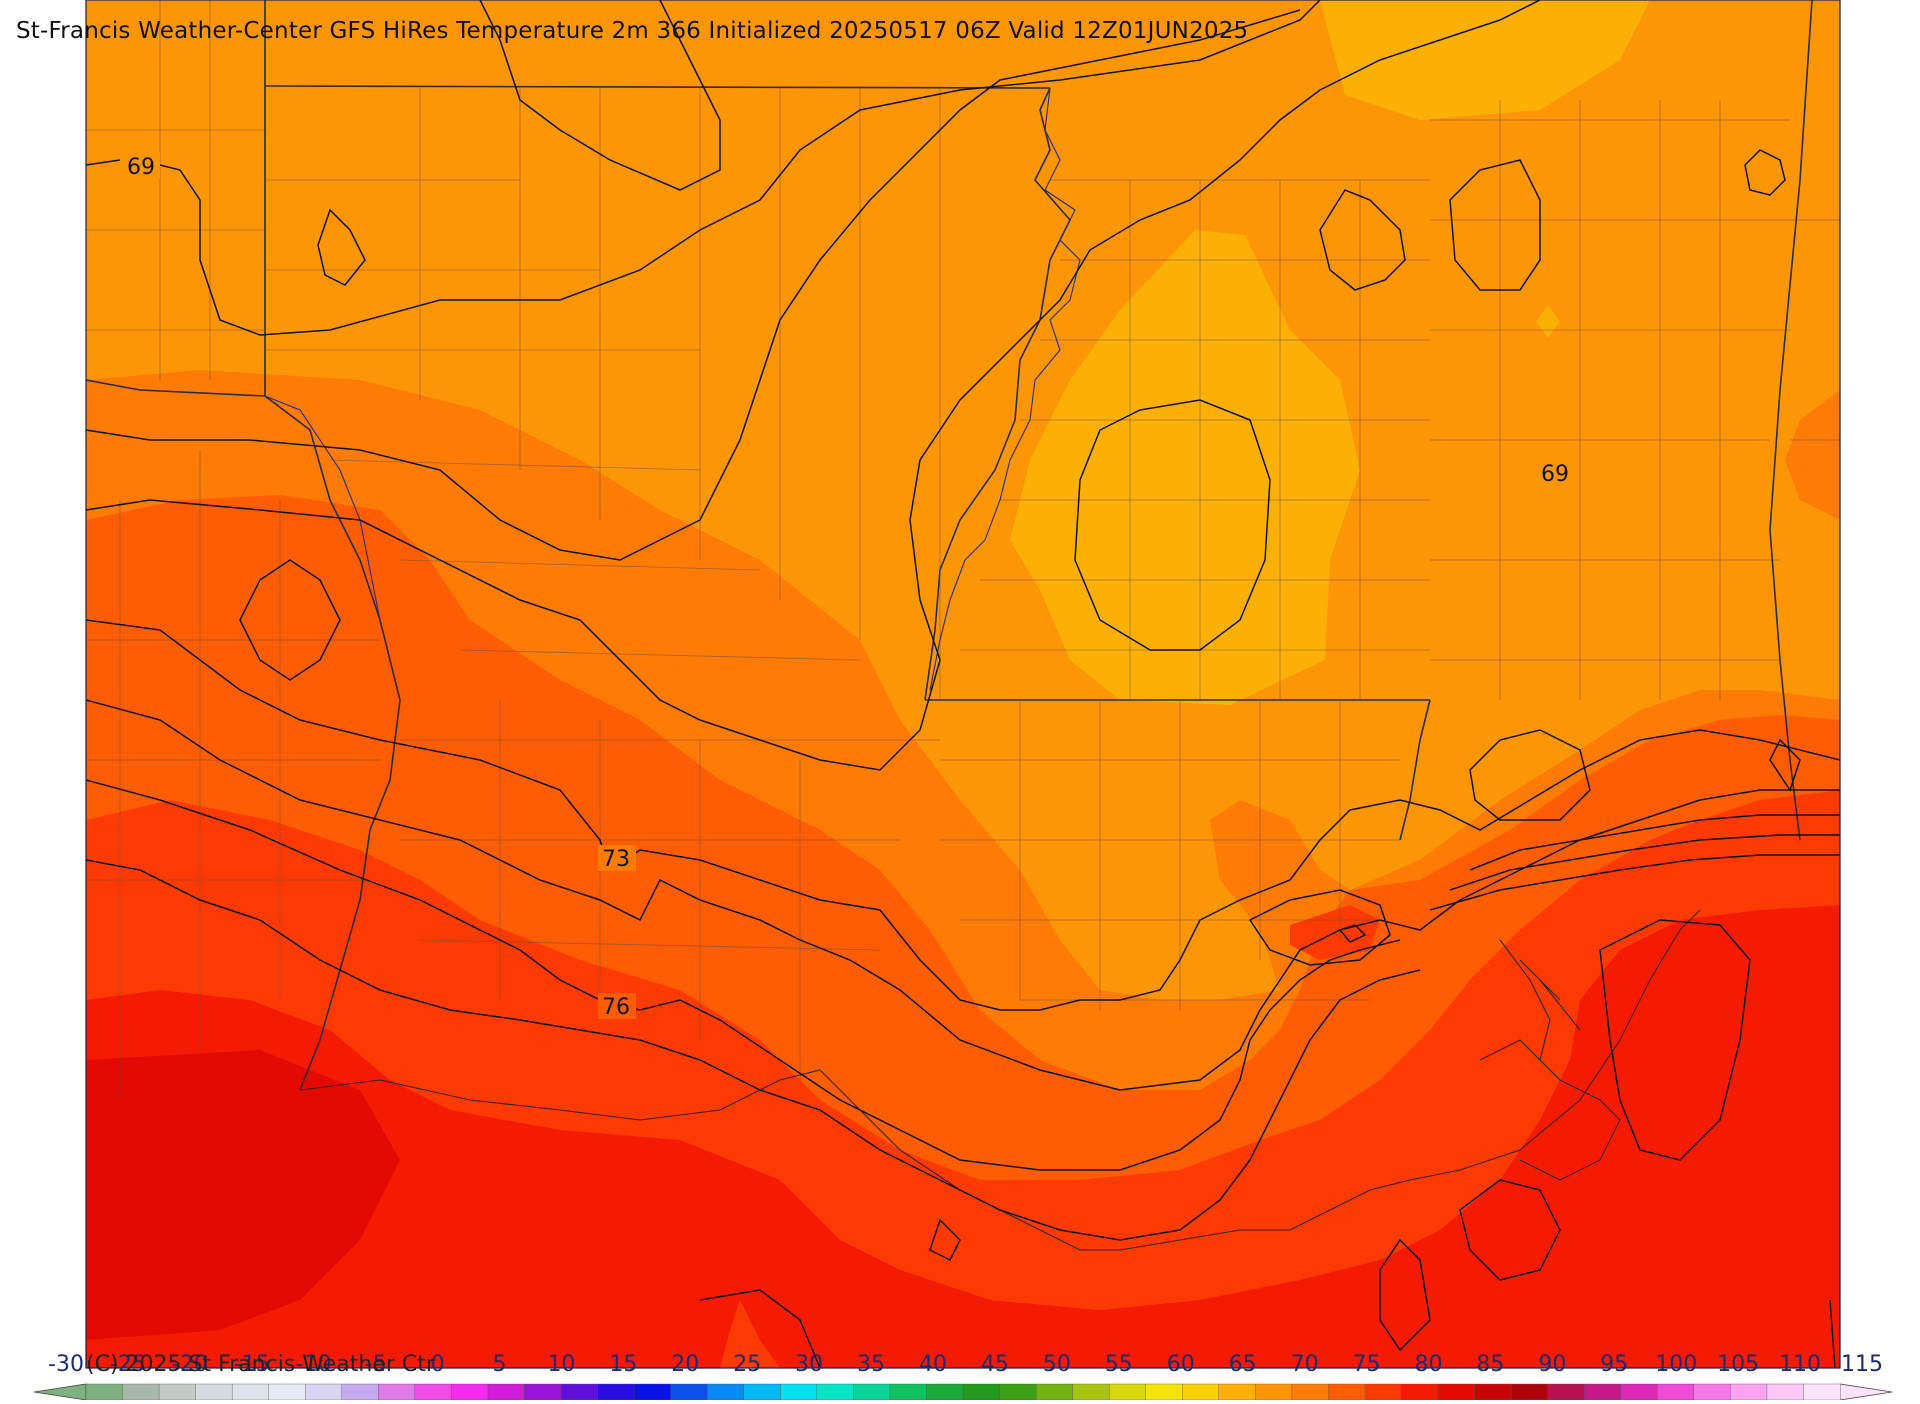 The image size is (1920, 1404). What do you see at coordinates (189, 1364) in the screenshot?
I see `colorbar-tick-label: -20` at bounding box center [189, 1364].